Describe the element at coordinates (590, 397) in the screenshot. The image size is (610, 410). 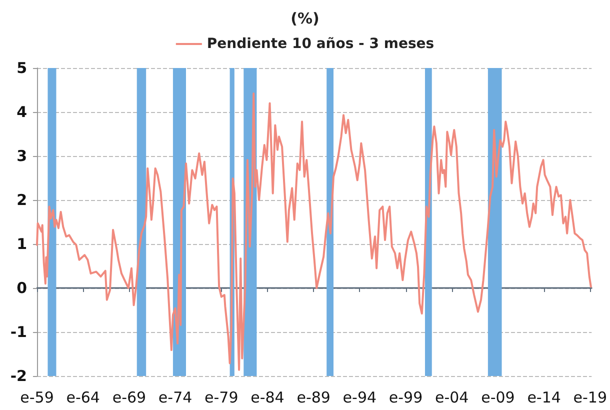
I see `x-tick-label: e-19` at that location.